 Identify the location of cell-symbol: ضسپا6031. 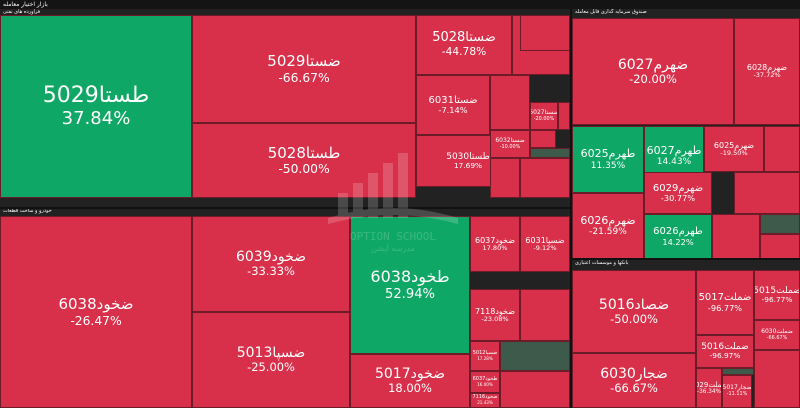
(545, 240).